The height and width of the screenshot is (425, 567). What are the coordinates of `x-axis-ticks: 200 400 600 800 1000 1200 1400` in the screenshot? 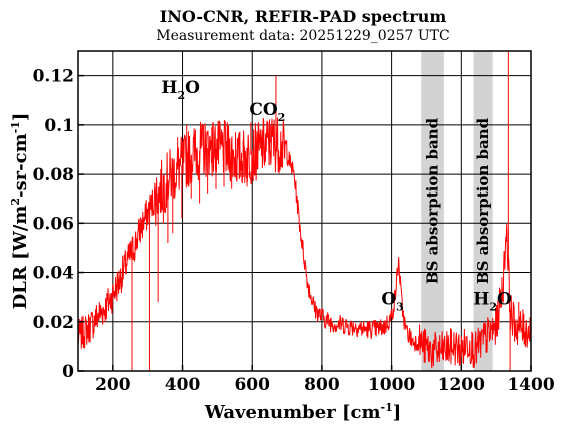 It's located at (325, 380).